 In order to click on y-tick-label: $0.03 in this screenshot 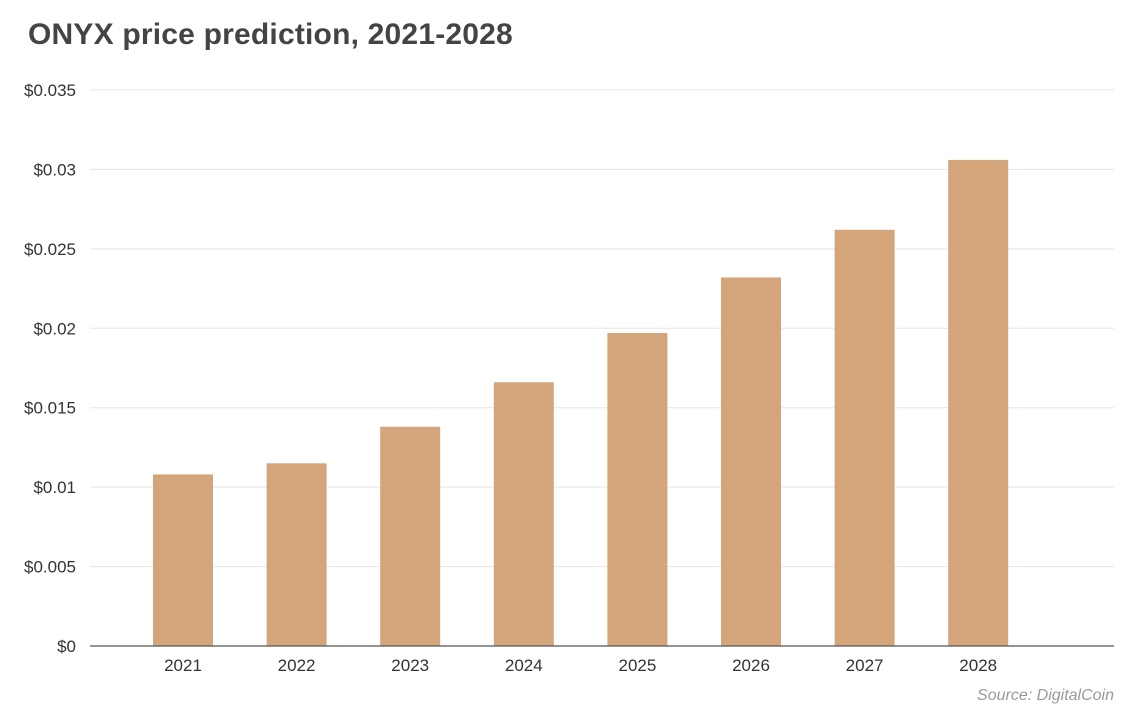, I will do `click(54, 169)`.